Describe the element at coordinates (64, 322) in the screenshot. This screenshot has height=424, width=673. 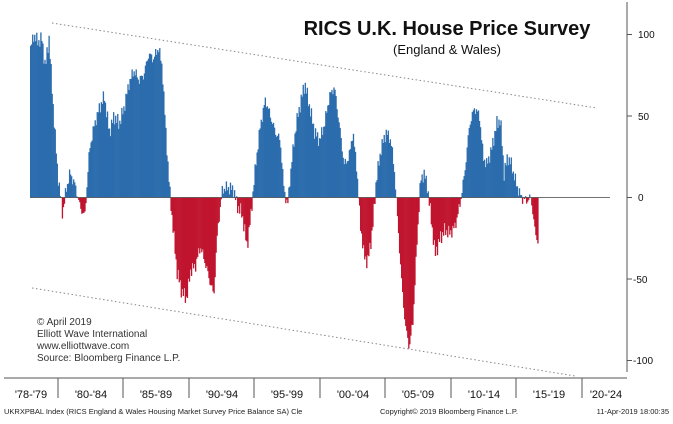
I see `copyright-note: © April 2019` at that location.